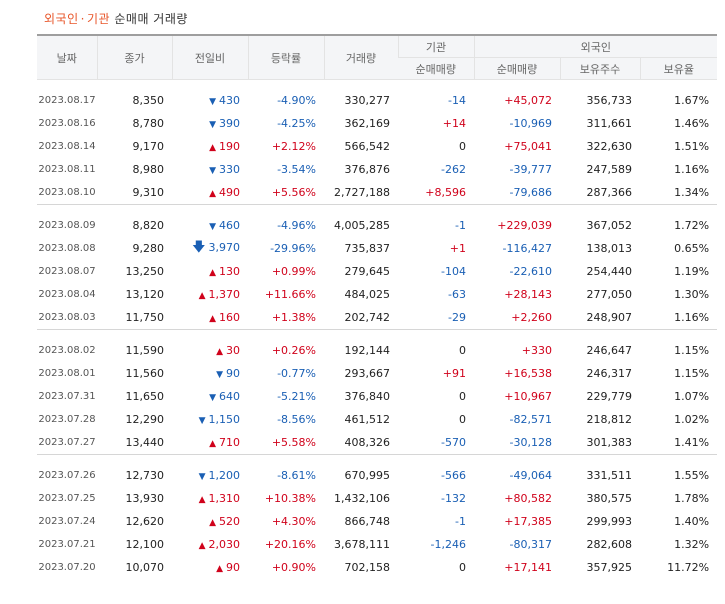  What do you see at coordinates (67, 146) in the screenshot?
I see `cell-date: 2023.08.14` at bounding box center [67, 146].